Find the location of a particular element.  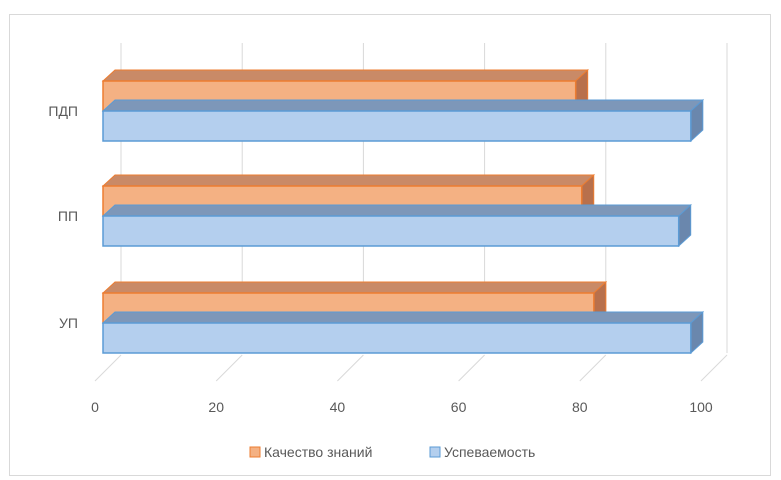

x-tick-label: 20 is located at coordinates (216, 407).